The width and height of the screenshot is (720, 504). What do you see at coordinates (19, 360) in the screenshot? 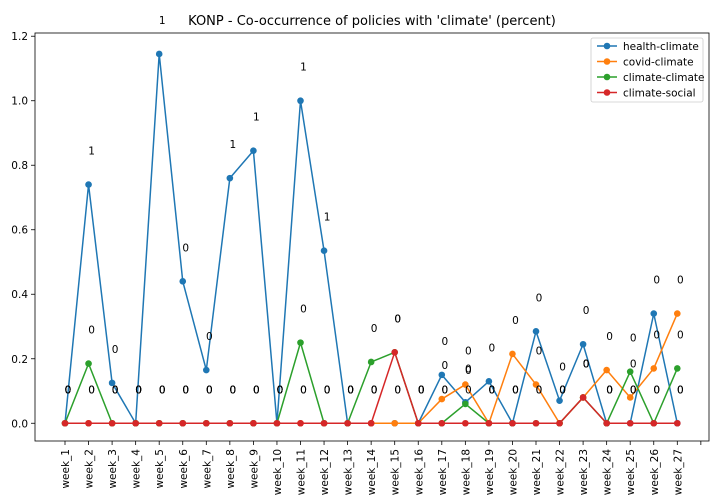
I see `y-tick-label: 0.2` at bounding box center [19, 360].